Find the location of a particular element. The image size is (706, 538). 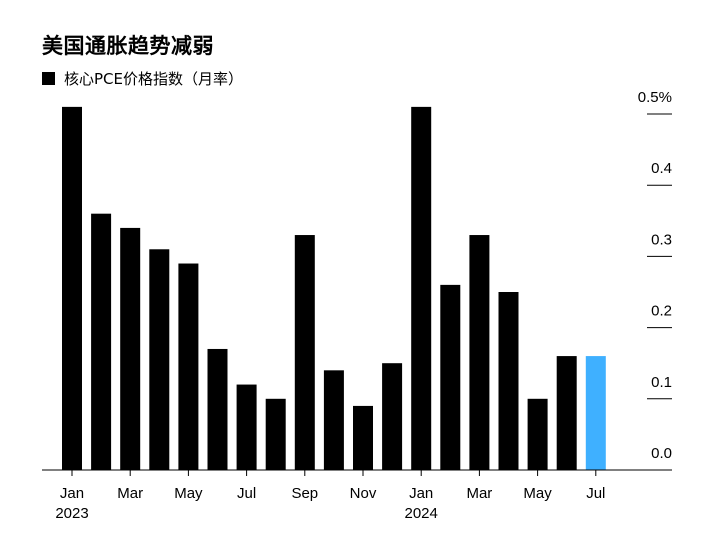

y-tick-label: 0.0 is located at coordinates (661, 453).